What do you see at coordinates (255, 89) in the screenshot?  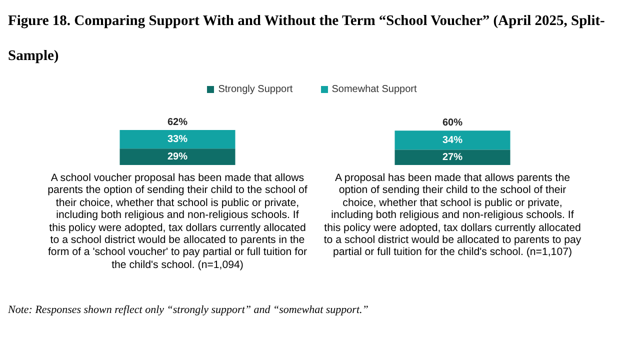 I see `legend-label: Strongly Support` at bounding box center [255, 89].